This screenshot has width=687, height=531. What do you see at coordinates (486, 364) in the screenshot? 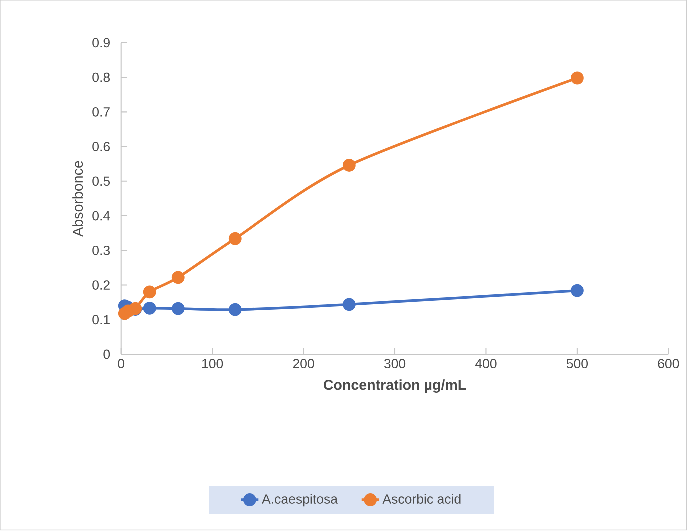
I see `x-tick-label: 400` at bounding box center [486, 364].